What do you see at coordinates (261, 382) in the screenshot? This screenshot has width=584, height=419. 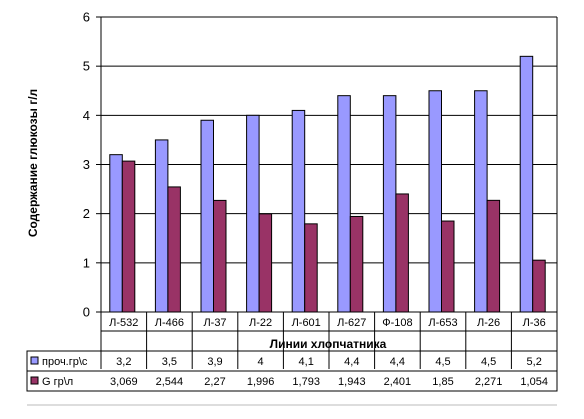 I see `data-value: 1,996` at bounding box center [261, 382].